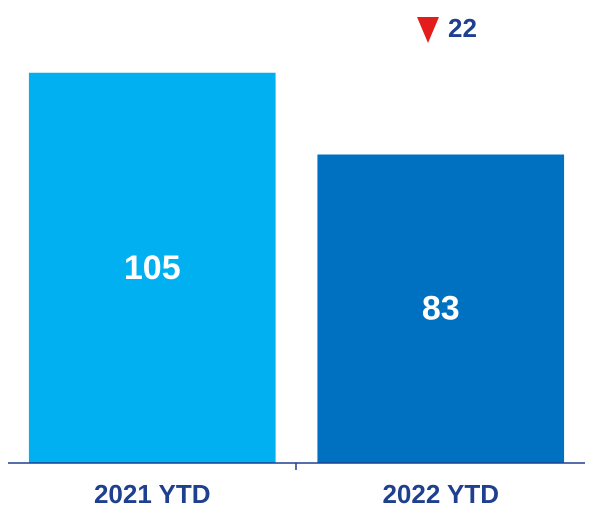 Image resolution: width=593 pixels, height=520 pixels. Describe the element at coordinates (428, 30) in the screenshot. I see `decrease-arrow` at that location.